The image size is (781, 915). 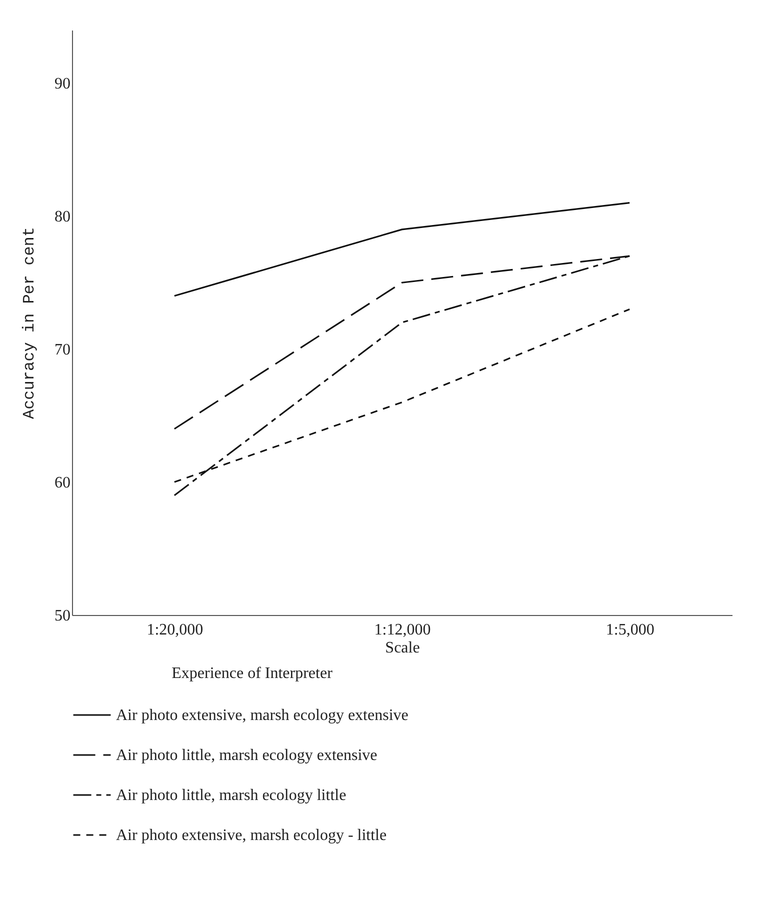 I want to click on legend-label: Air photo extensive, marsh ecology extensive, so click(x=262, y=715).